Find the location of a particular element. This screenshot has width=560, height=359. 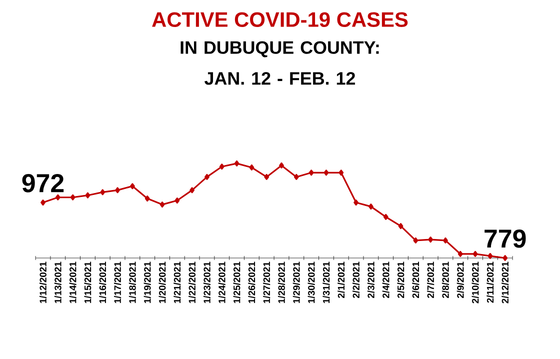

data-label: 972 is located at coordinates (43, 183).